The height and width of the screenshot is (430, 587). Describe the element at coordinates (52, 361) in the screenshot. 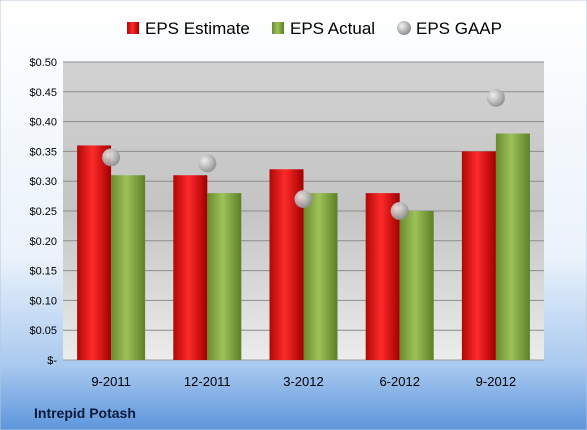

I see `y-tick-label: $-` at that location.